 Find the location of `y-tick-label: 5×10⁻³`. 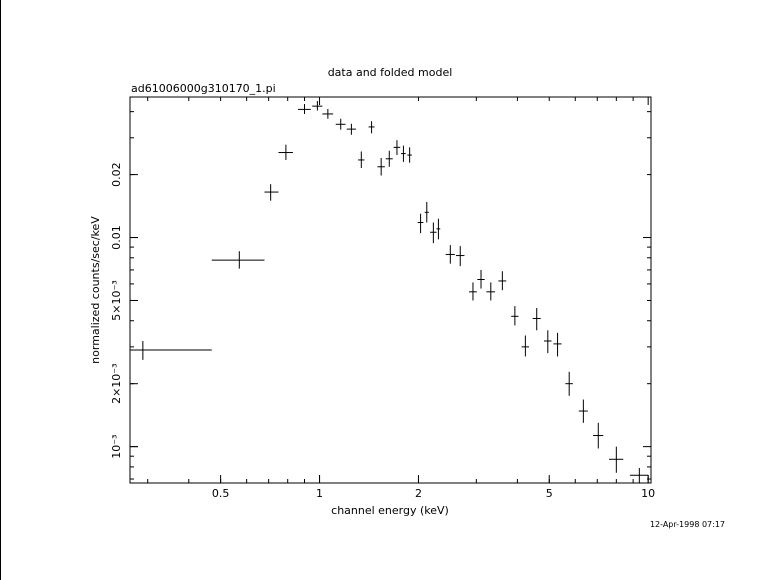

y-tick-label: 5×10⁻³ is located at coordinates (116, 300).